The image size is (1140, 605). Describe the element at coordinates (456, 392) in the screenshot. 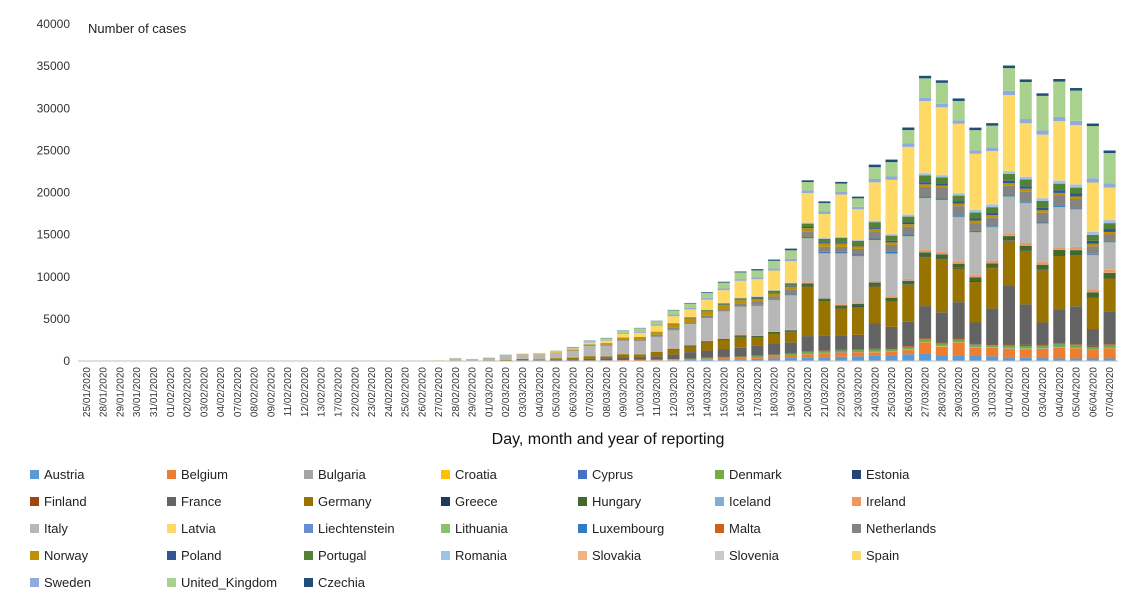

I see `x-tick-label: 28/02/2020` at that location.